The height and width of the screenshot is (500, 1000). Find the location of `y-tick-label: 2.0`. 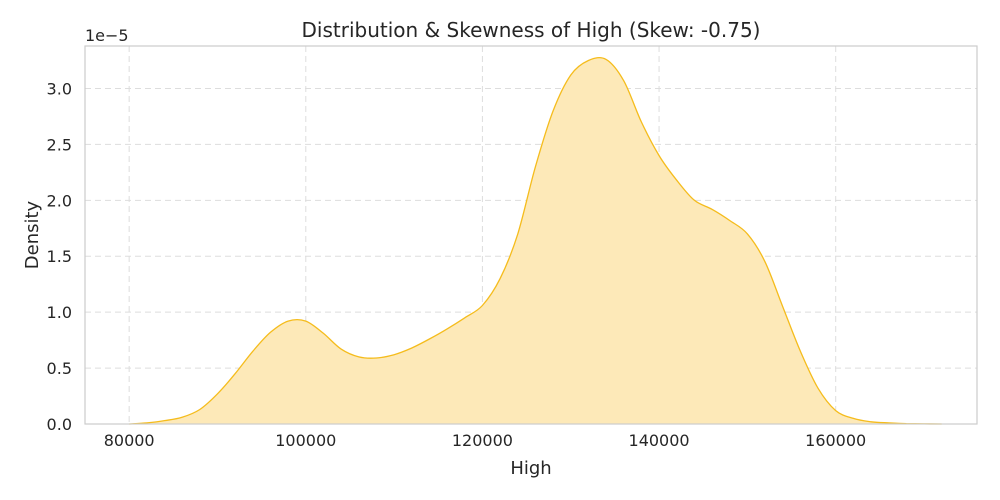

y-tick-label: 2.0 is located at coordinates (59, 200).